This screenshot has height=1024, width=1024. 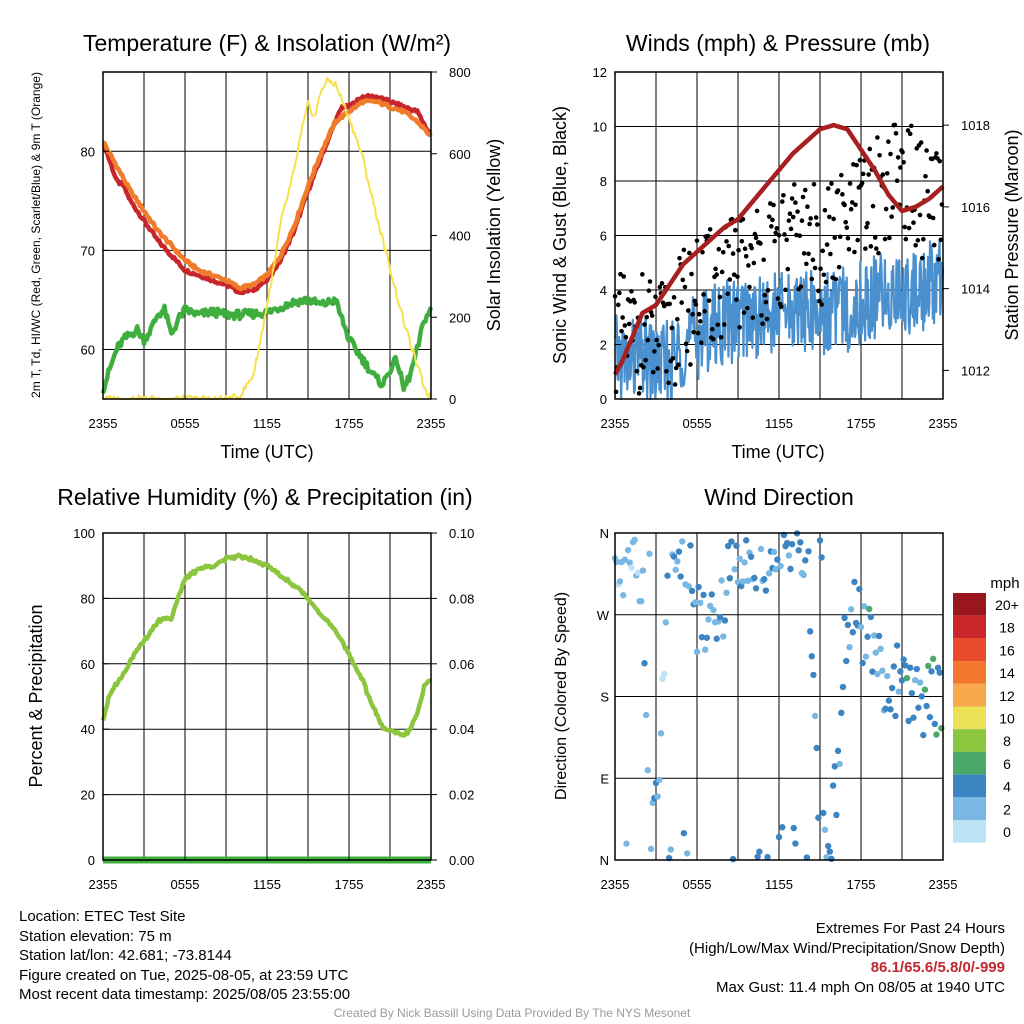 What do you see at coordinates (185, 884) in the screenshot?
I see `x-tick-label: 0555` at bounding box center [185, 884].